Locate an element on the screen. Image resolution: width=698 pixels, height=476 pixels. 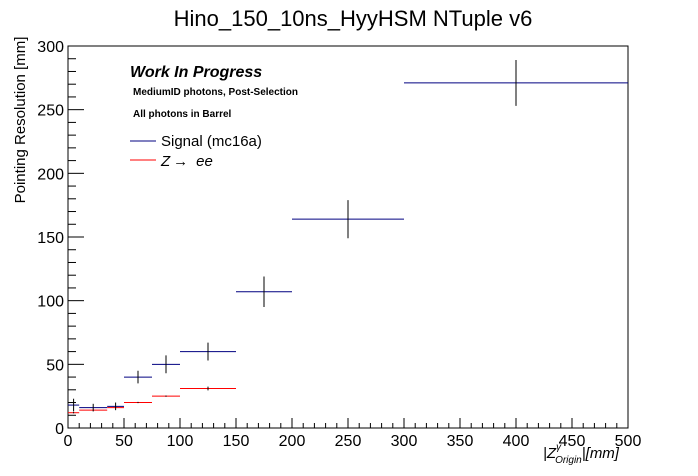
legend-label-zee-main: Z is located at coordinates (165, 161).